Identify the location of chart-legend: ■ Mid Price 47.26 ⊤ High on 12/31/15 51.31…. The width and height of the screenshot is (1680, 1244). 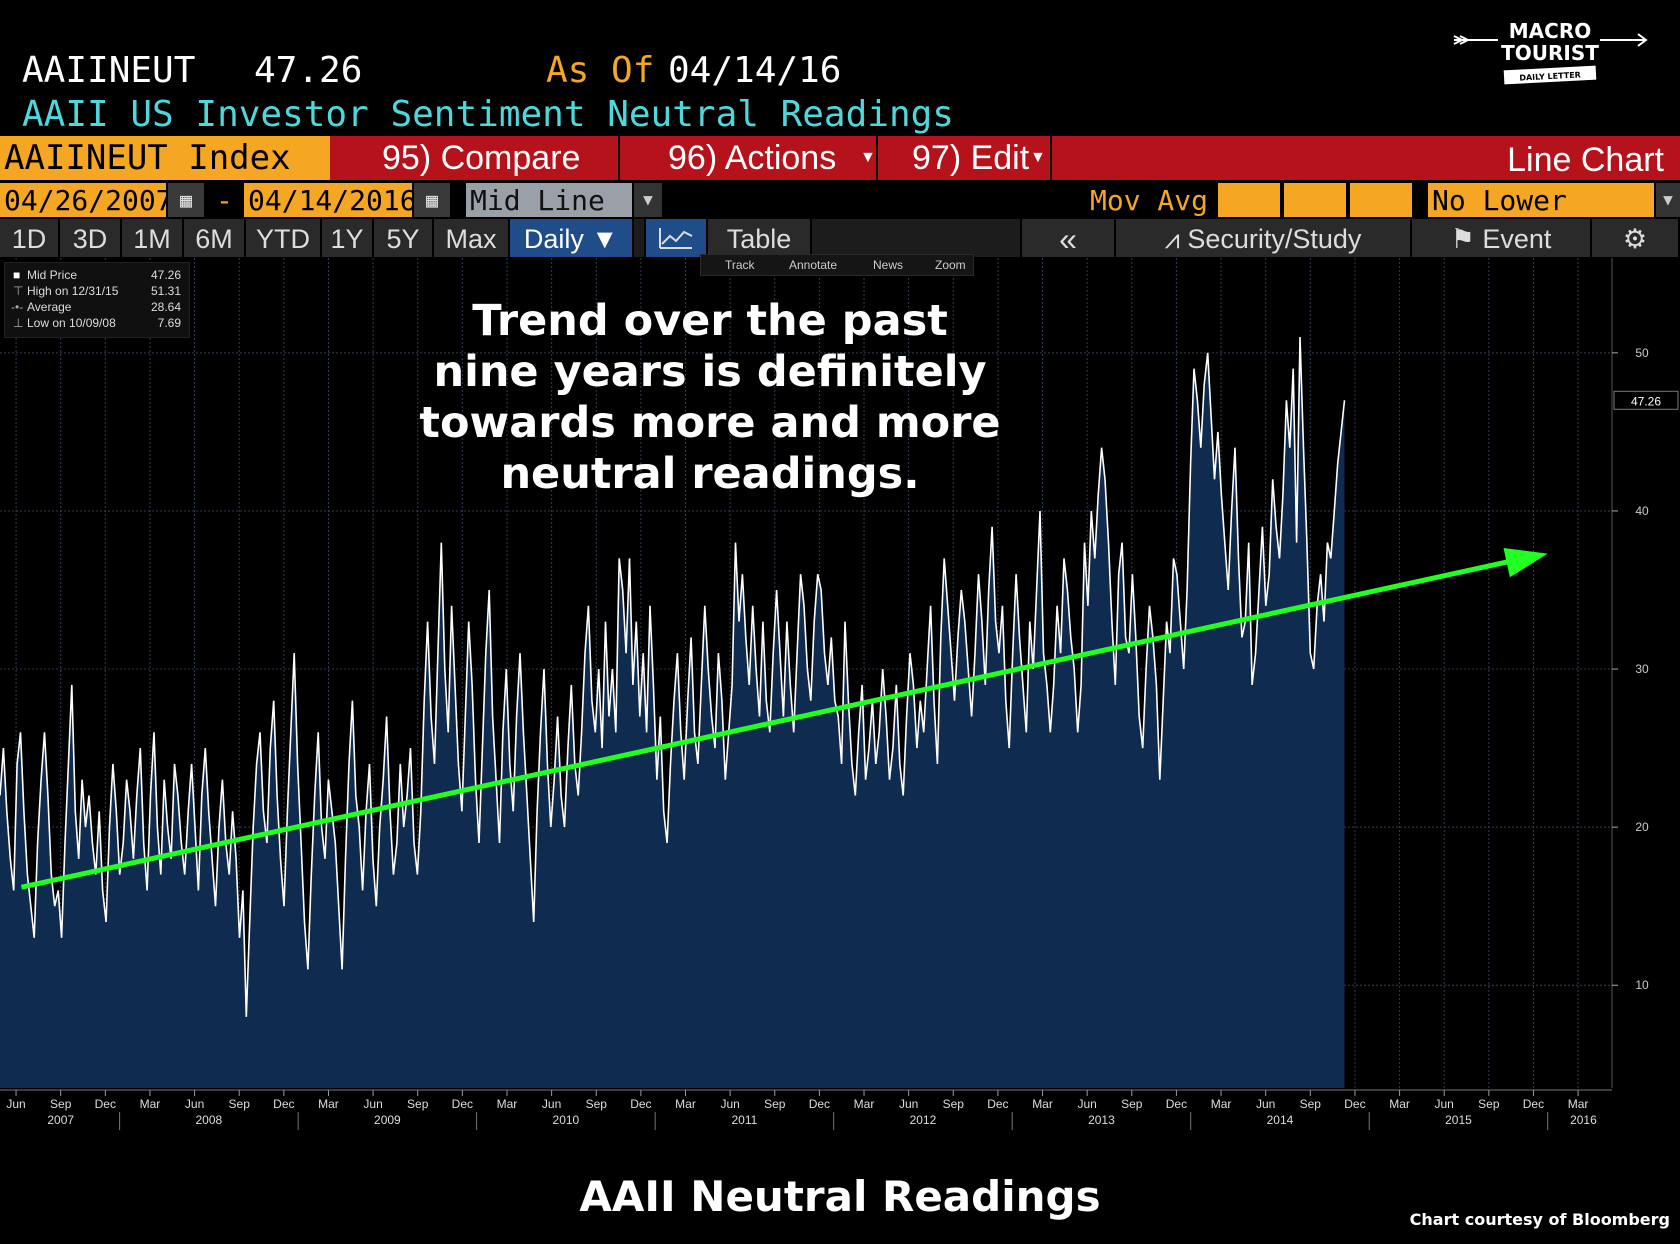
(97, 300).